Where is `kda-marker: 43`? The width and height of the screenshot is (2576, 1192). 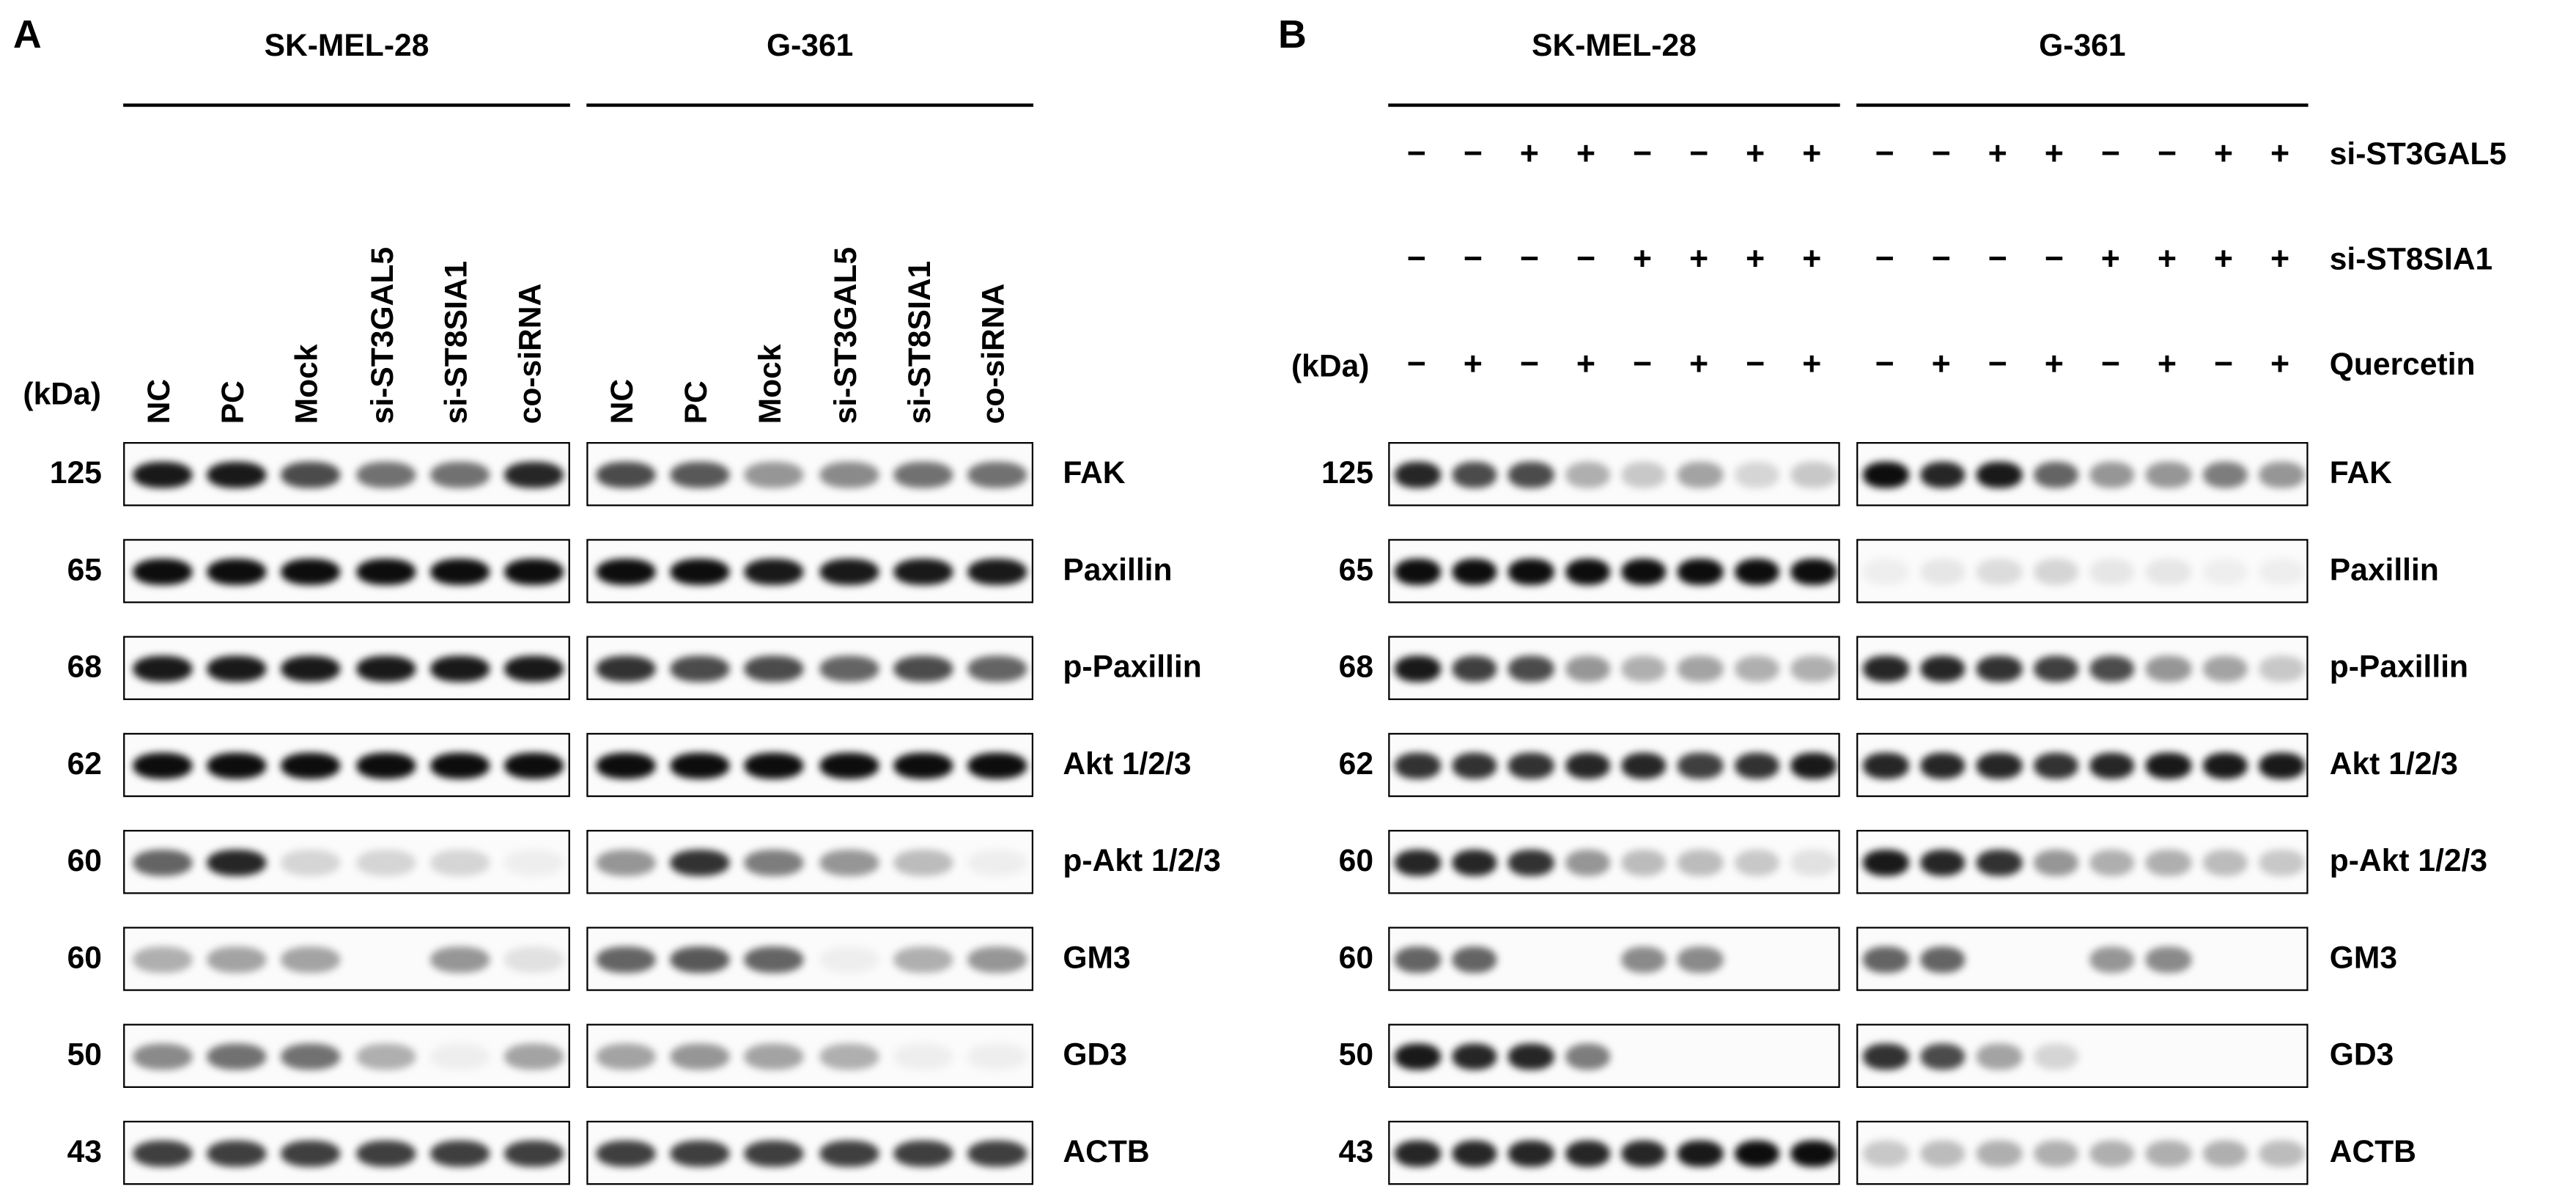 kda-marker: 43 is located at coordinates (84, 1153).